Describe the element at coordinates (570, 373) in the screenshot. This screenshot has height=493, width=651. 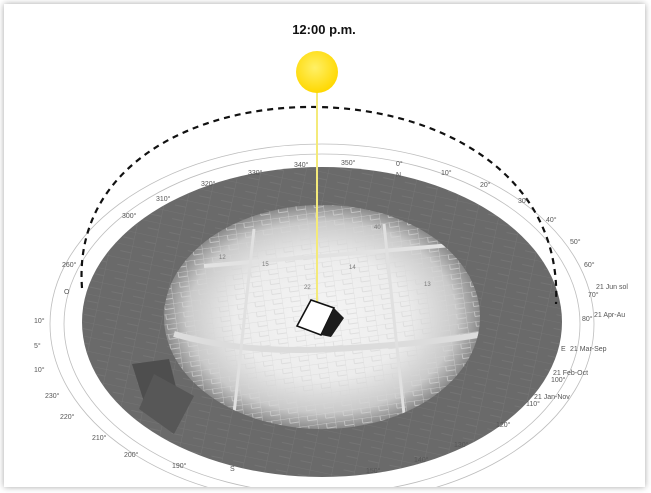
I see `date-label: 21 Feb-Oct` at that location.